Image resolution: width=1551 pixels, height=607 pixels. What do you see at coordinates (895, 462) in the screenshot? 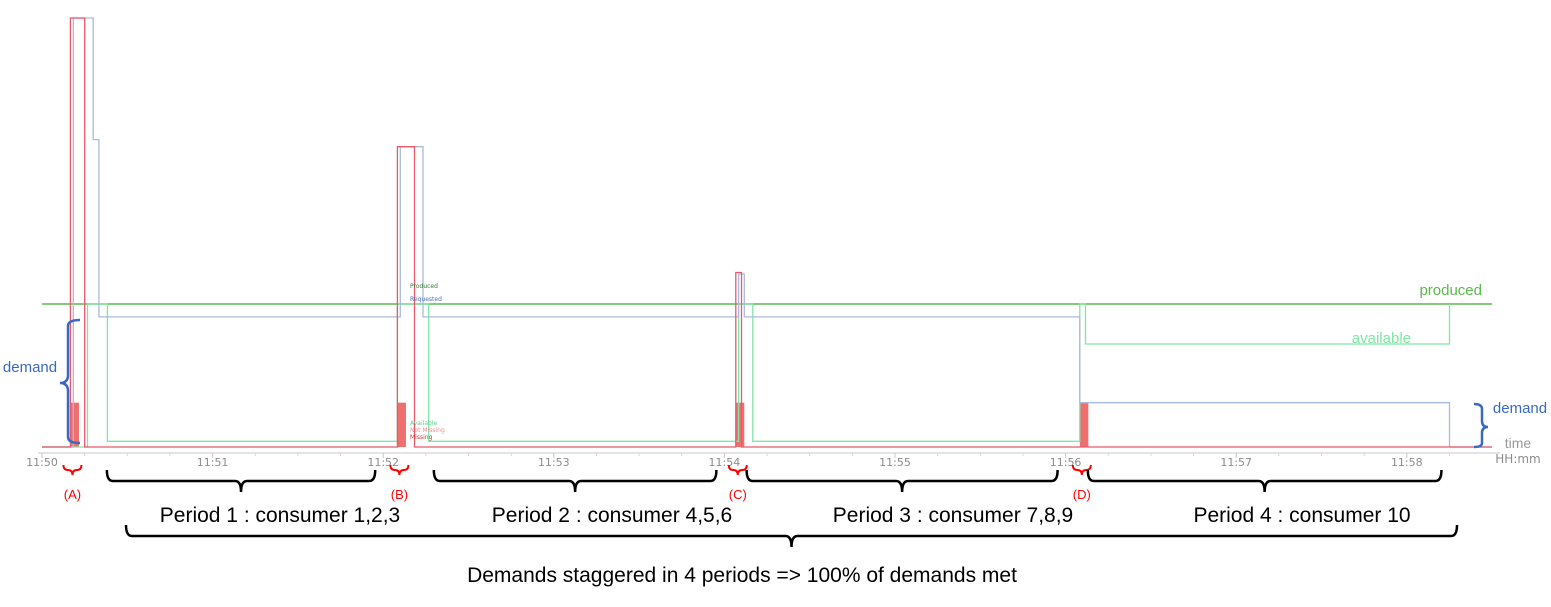
I see `x-tick-label-5: 11:55` at bounding box center [895, 462].